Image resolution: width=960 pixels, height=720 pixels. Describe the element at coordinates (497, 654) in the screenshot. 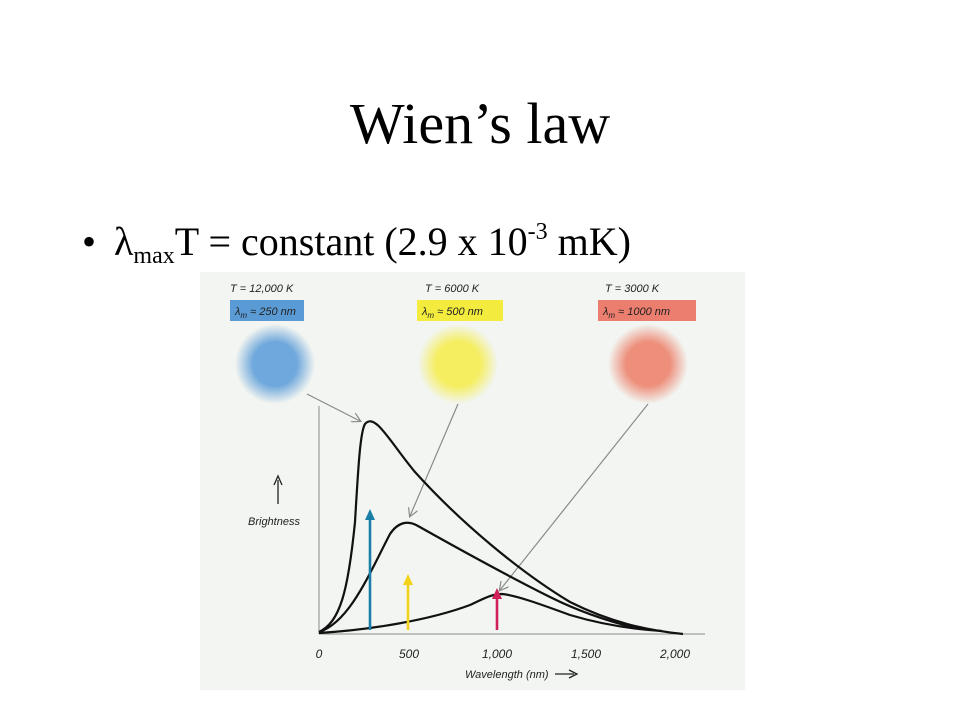

I see `x-tick-1000: 1,000` at that location.